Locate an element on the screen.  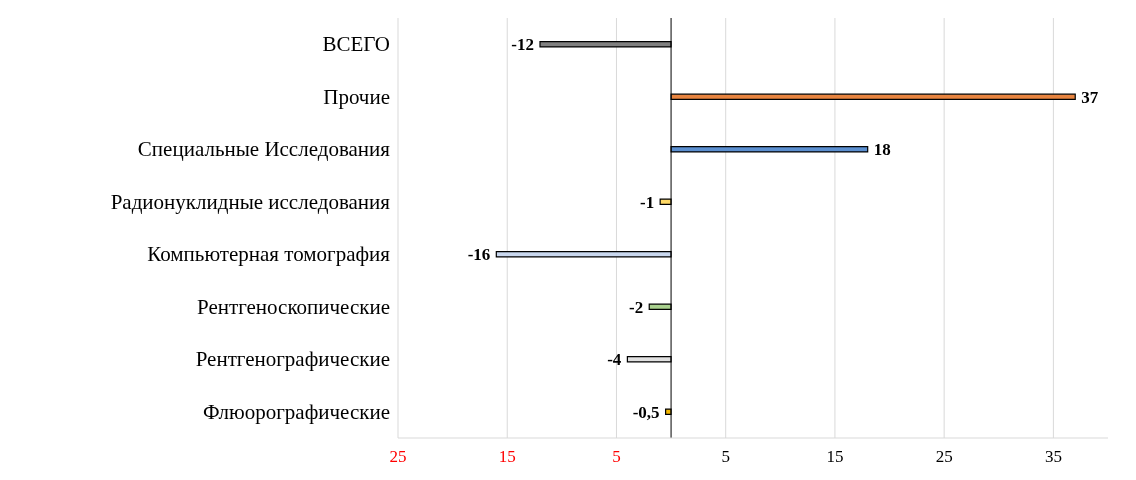
y-tick-label: Прочие is located at coordinates (356, 96).